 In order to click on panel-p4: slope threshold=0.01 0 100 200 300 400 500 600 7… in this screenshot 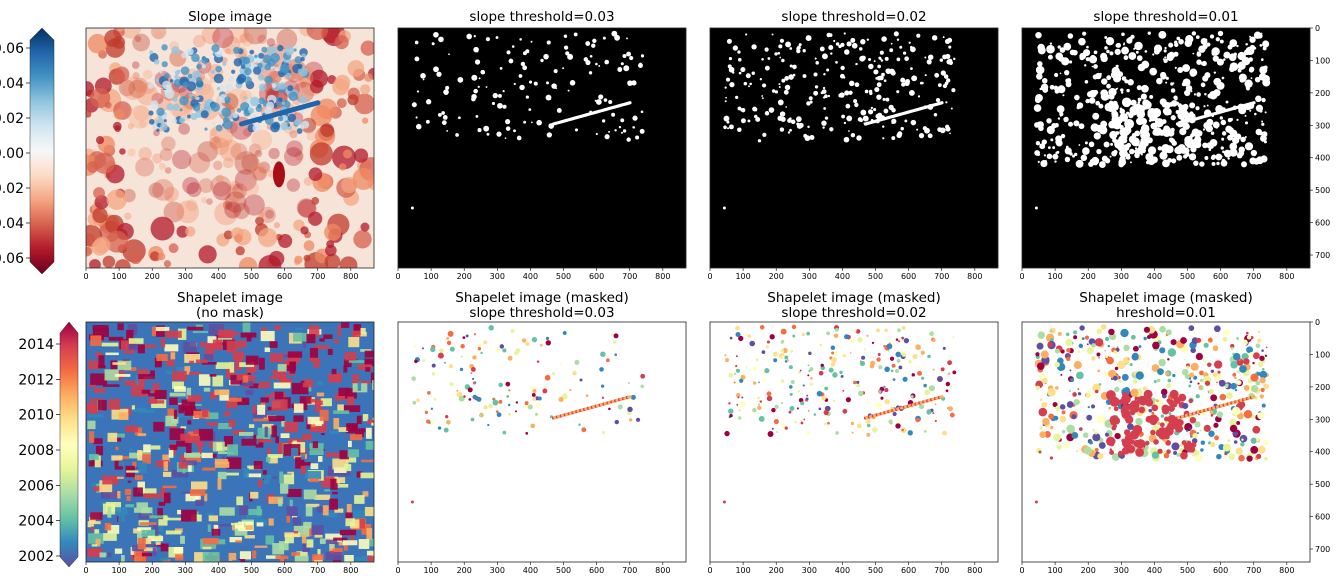, I will do `click(1174, 145)`.